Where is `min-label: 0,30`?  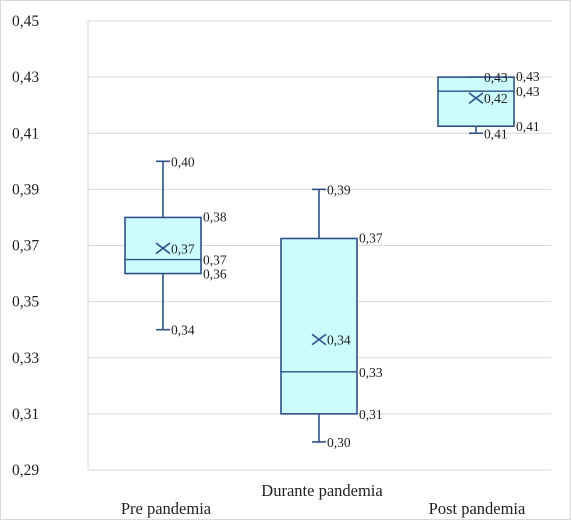 min-label: 0,30 is located at coordinates (339, 442).